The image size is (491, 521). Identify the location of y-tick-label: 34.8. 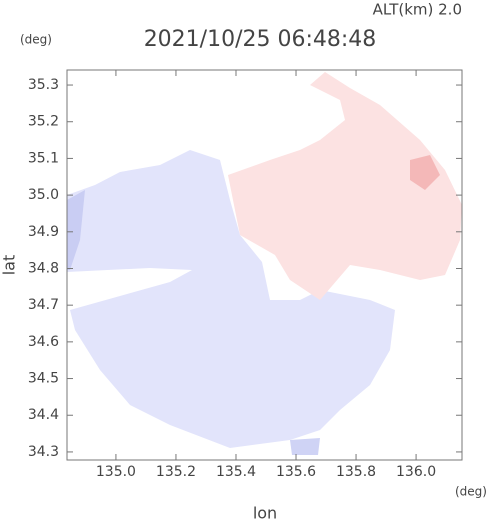
(43, 268).